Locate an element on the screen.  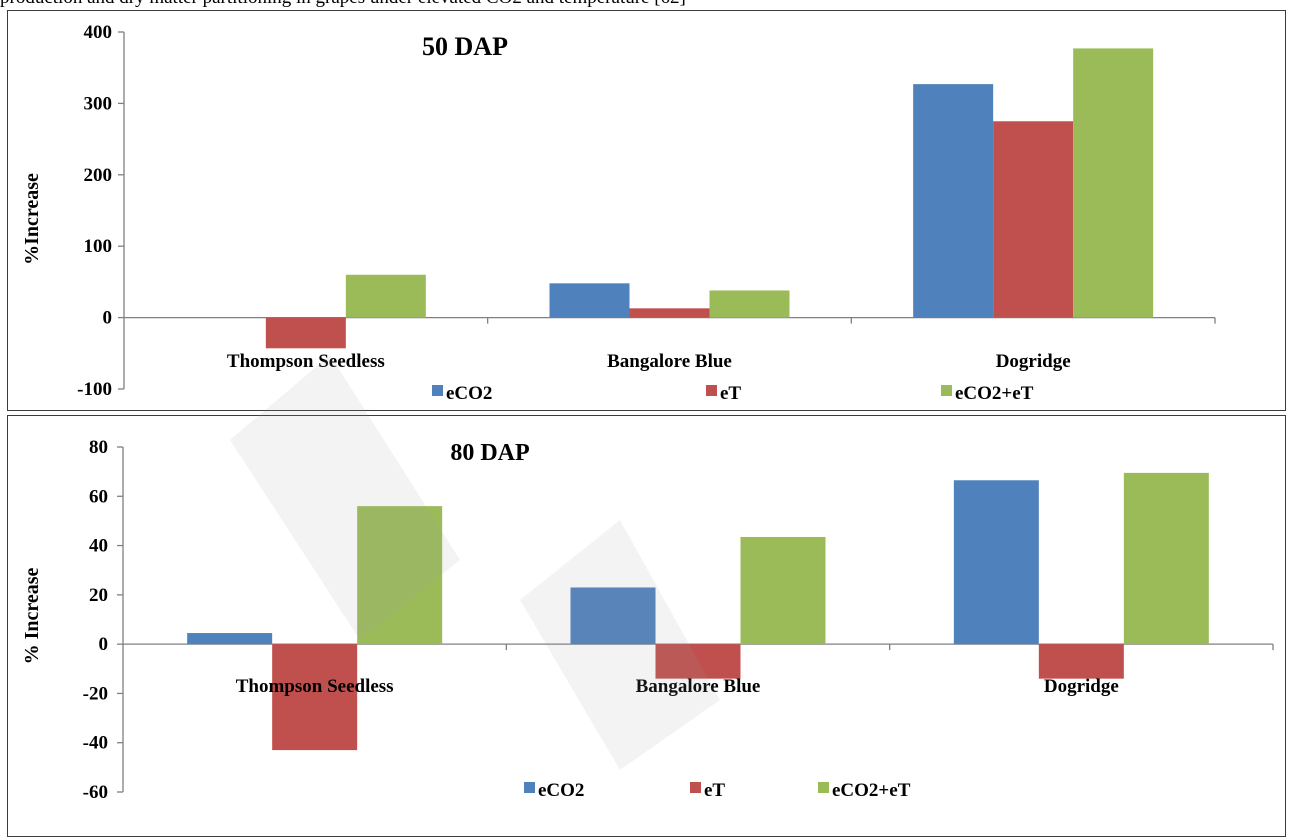
c1-legend-swatch-et is located at coordinates (711, 390).